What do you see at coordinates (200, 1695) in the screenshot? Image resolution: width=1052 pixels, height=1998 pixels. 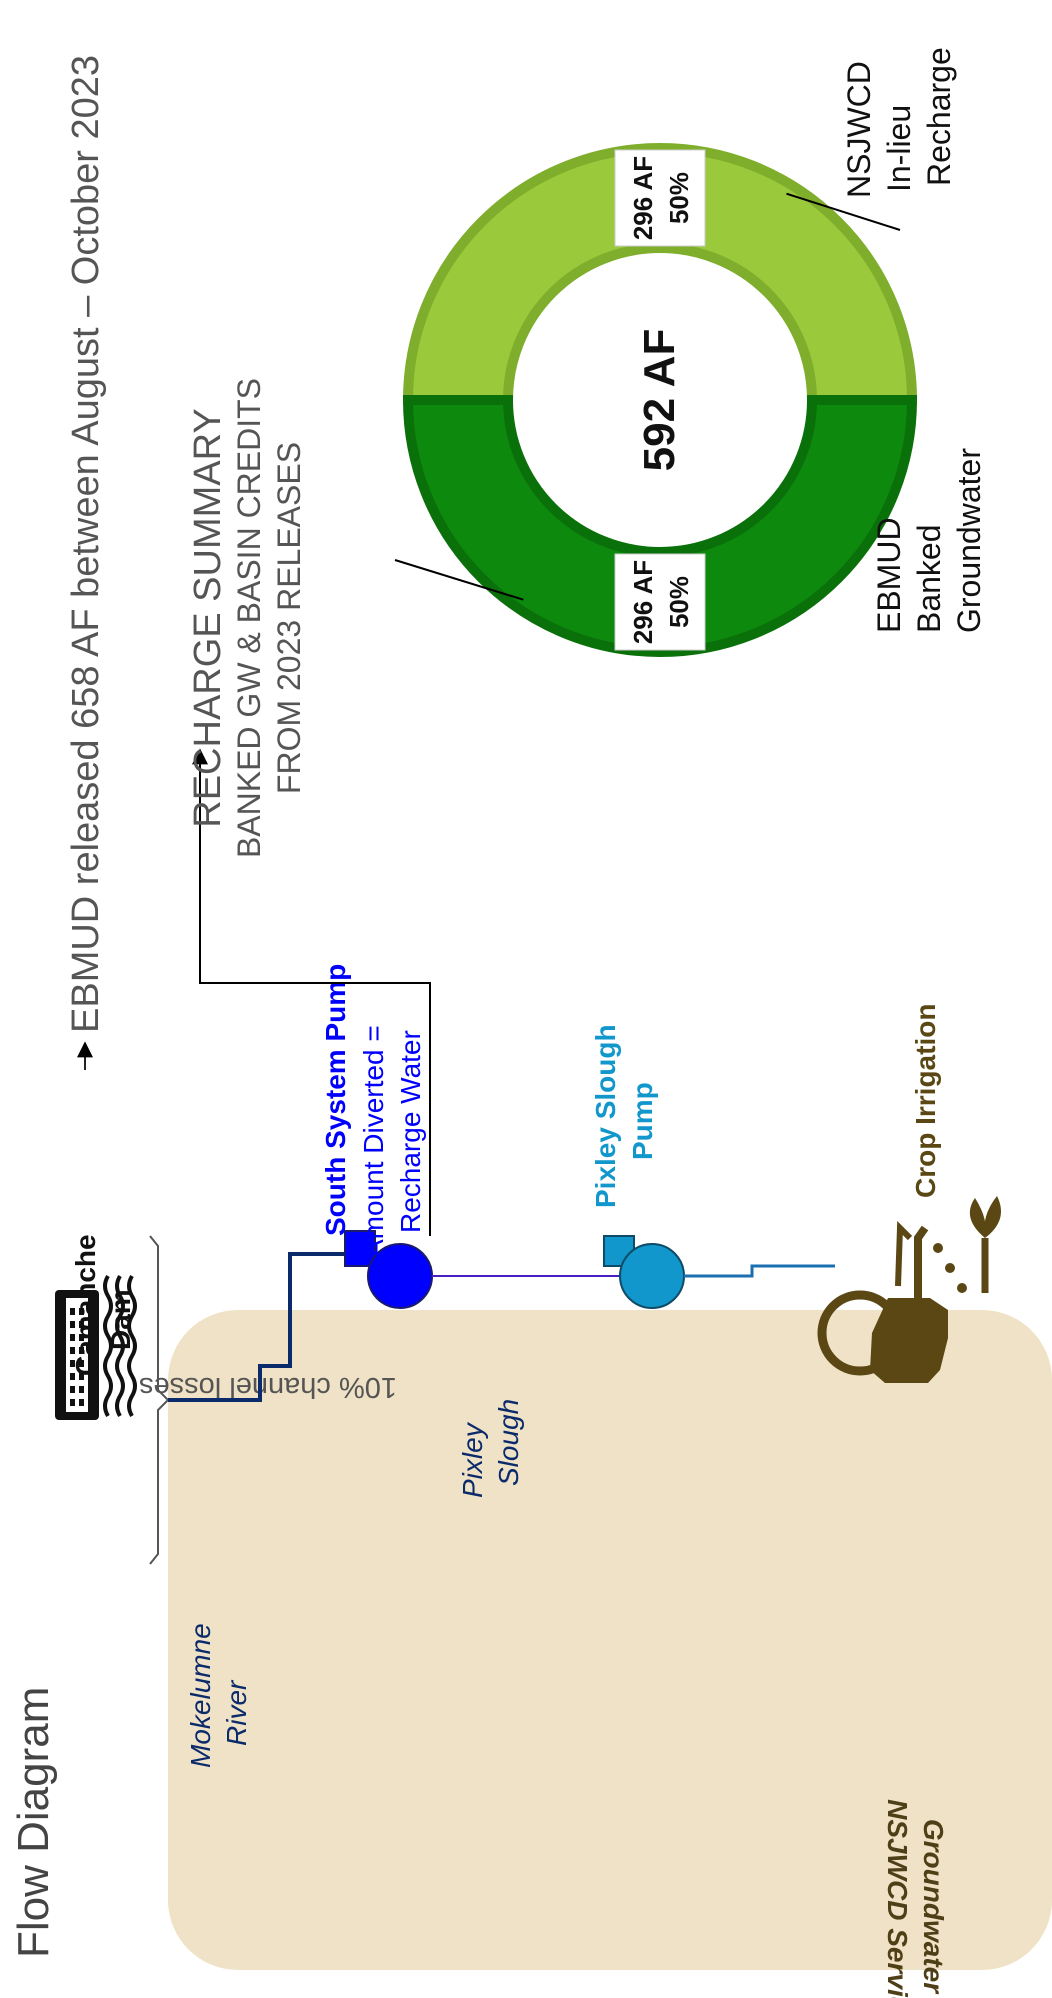 I see `river-label-line1: Mokelumne` at bounding box center [200, 1695].